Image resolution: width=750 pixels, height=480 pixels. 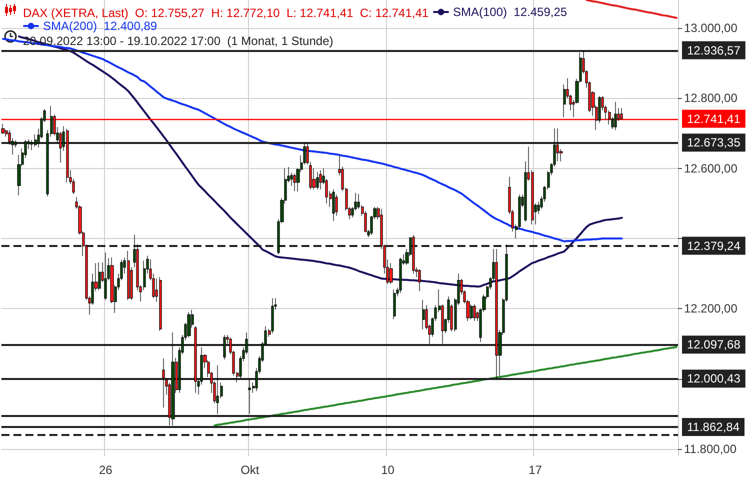 What do you see at coordinates (710, 449) in the screenshot?
I see `y-tick-label: 11.800,00` at bounding box center [710, 449].